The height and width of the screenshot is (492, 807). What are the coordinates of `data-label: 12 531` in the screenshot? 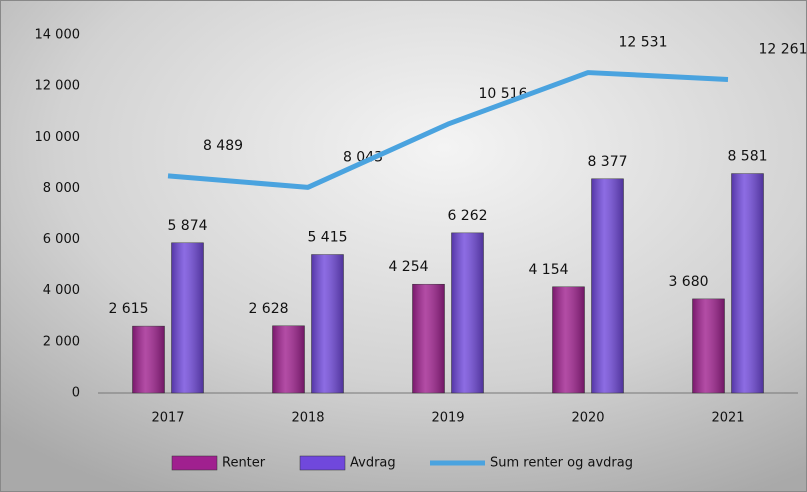 It's located at (643, 43).